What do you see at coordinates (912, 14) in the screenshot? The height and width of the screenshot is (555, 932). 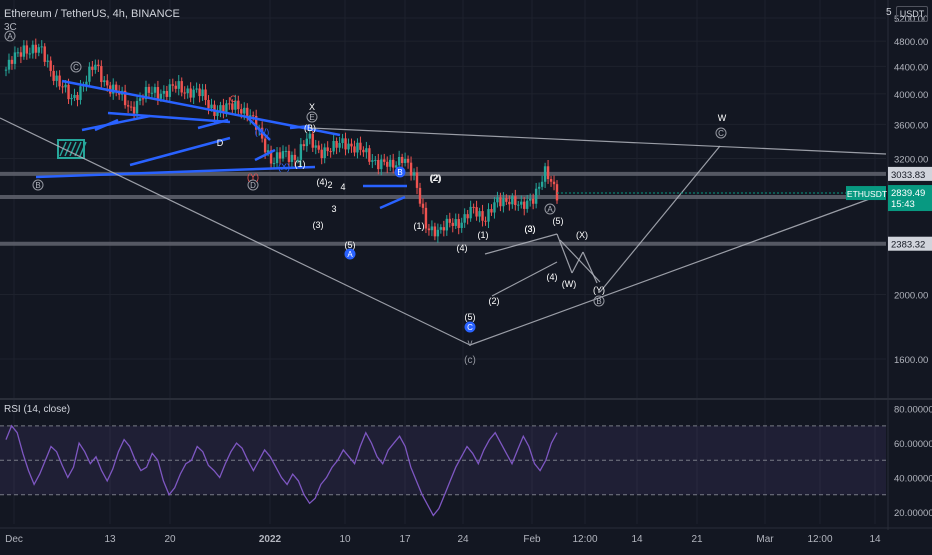 I see `currency-button: USDT` at bounding box center [912, 14].